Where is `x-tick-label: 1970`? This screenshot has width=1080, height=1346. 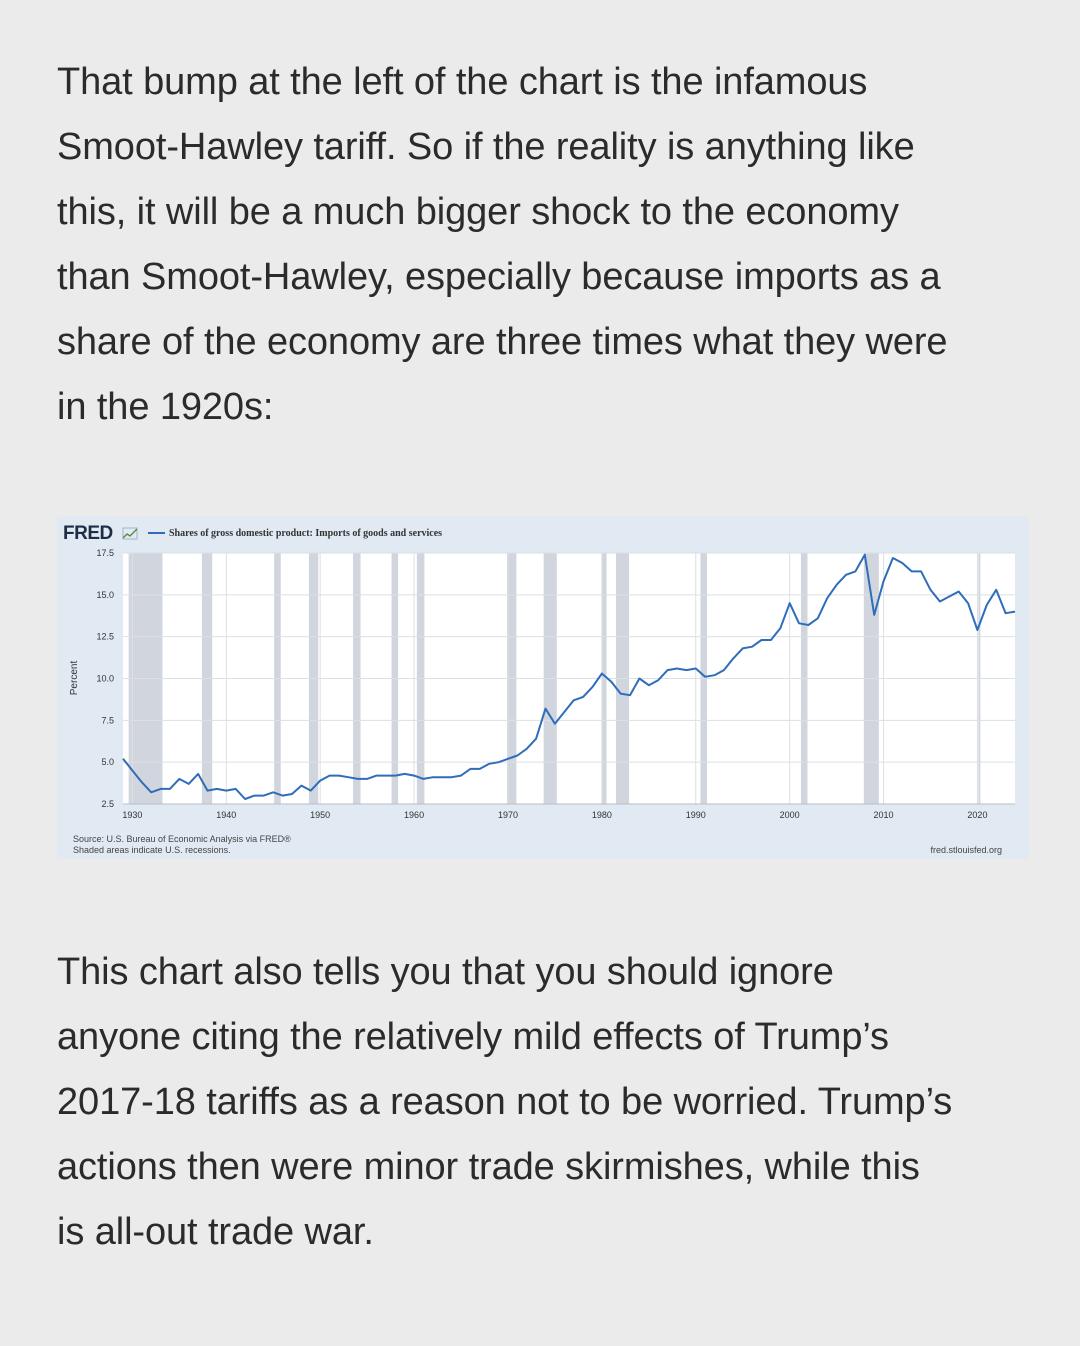
x-tick-label: 1970 is located at coordinates (508, 815).